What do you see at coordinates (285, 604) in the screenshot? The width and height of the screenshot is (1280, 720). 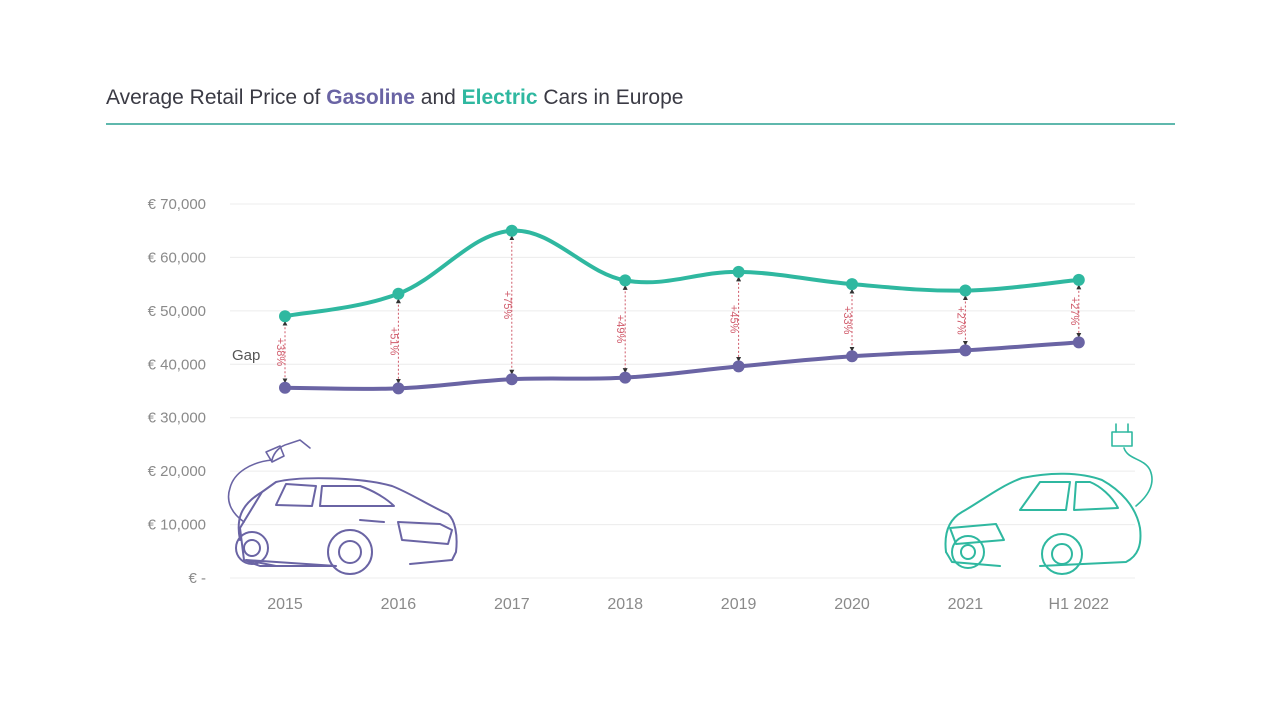 I see `x-tick-label: 2015` at bounding box center [285, 604].